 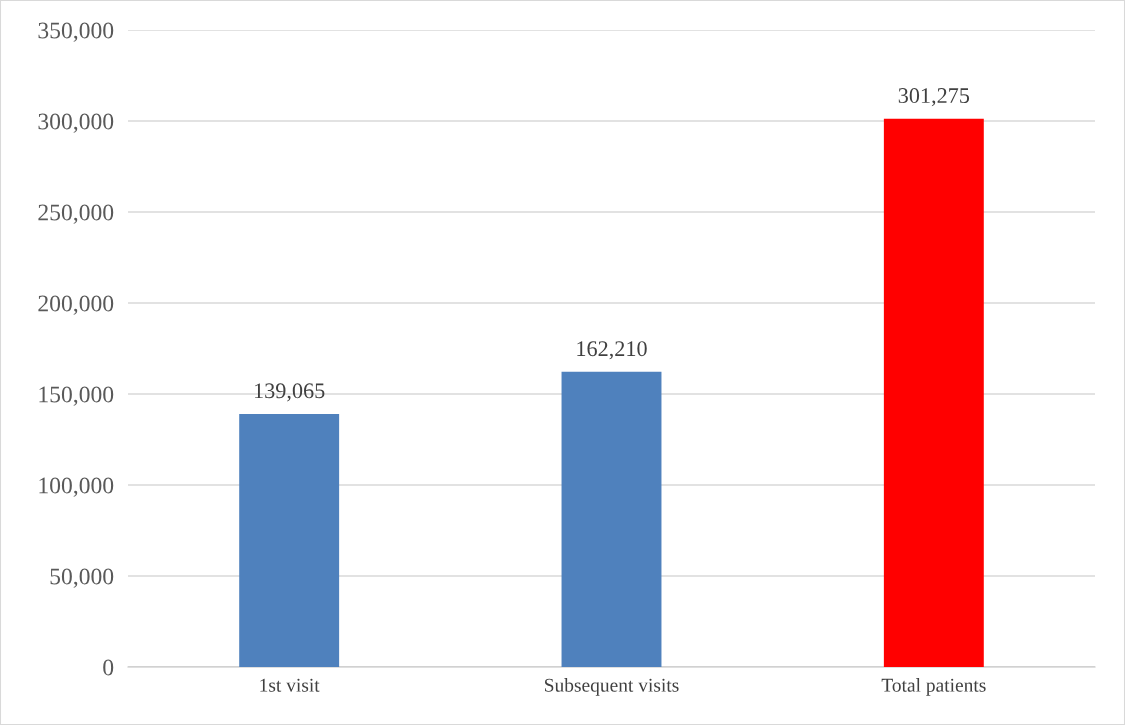 What do you see at coordinates (290, 685) in the screenshot?
I see `x-tick-label: 1st visit` at bounding box center [290, 685].